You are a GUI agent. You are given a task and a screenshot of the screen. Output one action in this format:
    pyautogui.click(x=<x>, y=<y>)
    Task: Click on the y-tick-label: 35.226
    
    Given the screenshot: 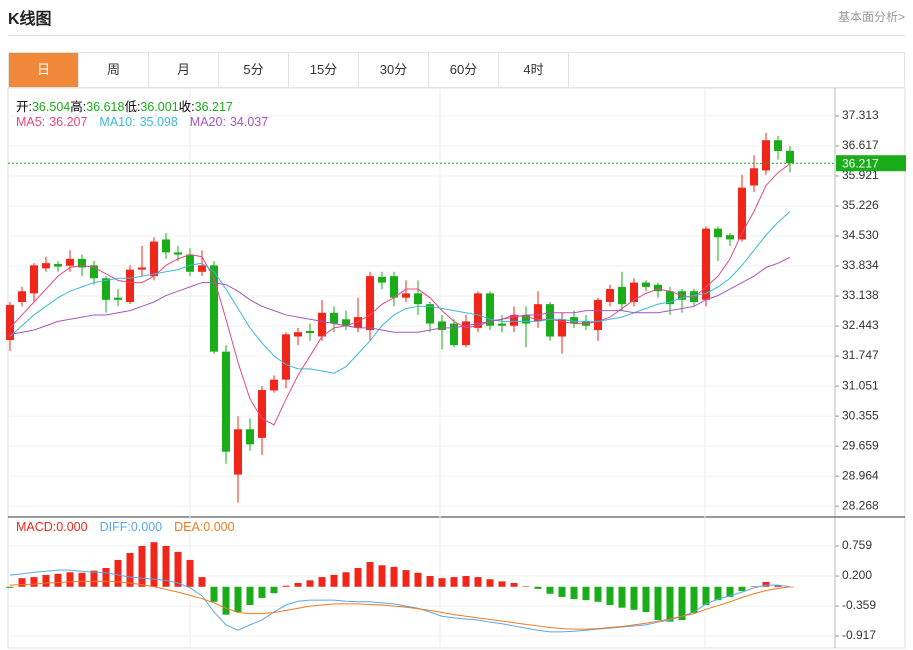 What is the action you would take?
    pyautogui.click(x=860, y=205)
    